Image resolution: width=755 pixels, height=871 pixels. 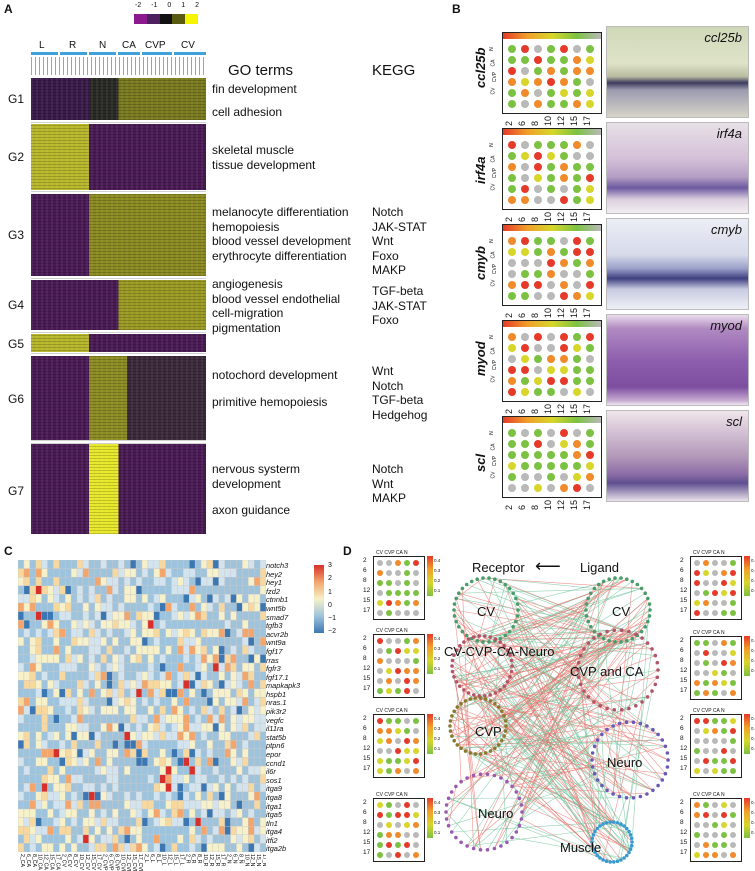 What do you see at coordinates (155, 45) in the screenshot?
I see `col-group-cvp: CVP` at bounding box center [155, 45].